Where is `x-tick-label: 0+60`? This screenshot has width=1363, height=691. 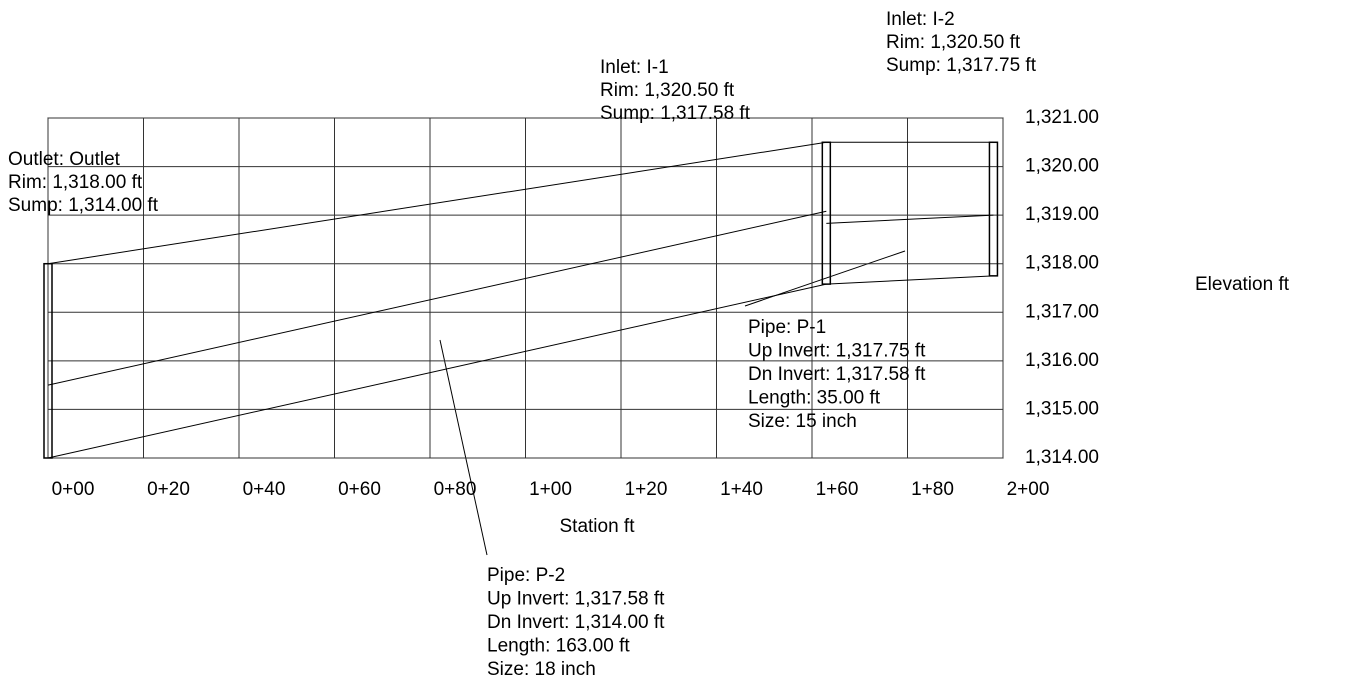
x-tick-label: 0+60 is located at coordinates (359, 489).